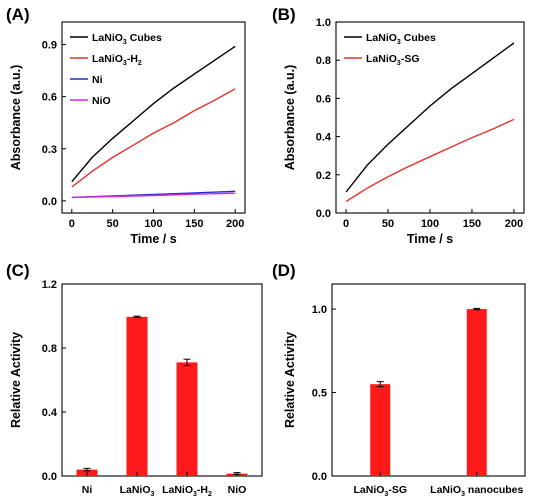  What do you see at coordinates (476, 491) in the screenshot?
I see `category-label: LaNiO3 nanocubes` at bounding box center [476, 491].